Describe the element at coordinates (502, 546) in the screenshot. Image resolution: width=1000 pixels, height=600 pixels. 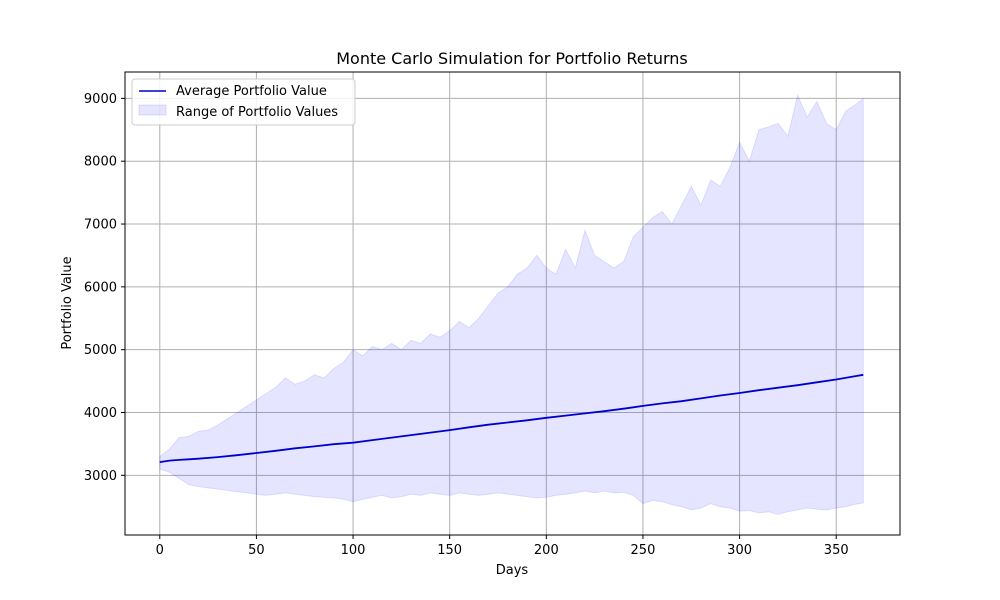
I see `x-axis-ticks: 0 50 100 150 200 250 300 350` at that location.